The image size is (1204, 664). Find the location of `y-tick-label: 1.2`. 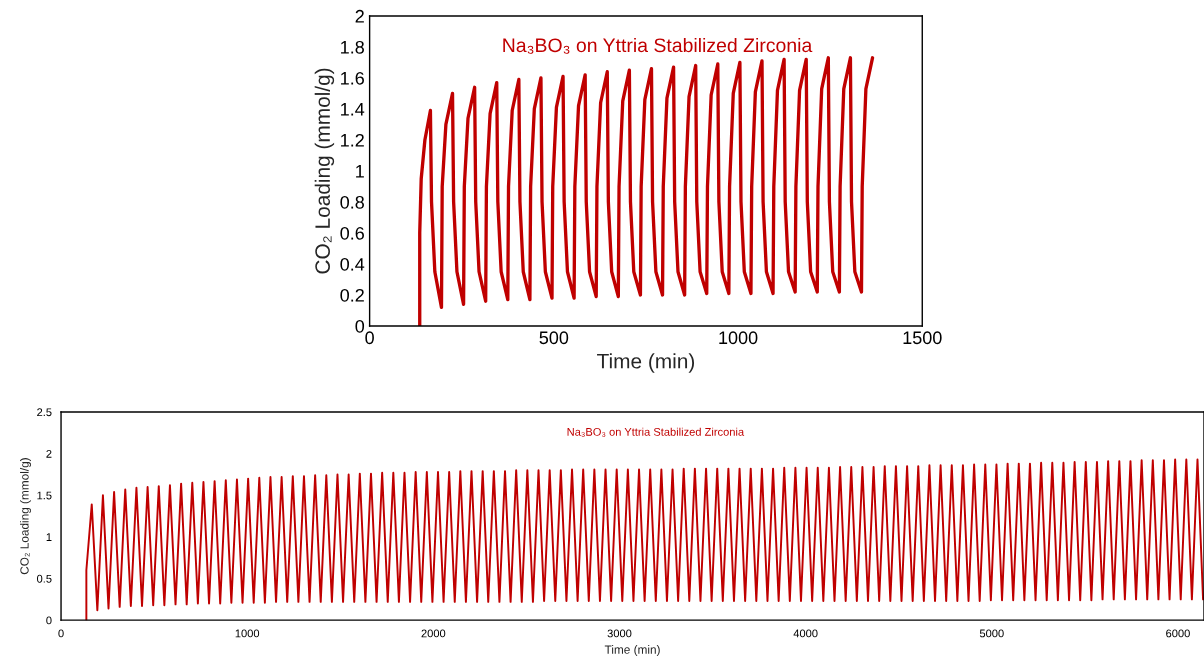

y-tick-label: 1.2 is located at coordinates (352, 140).